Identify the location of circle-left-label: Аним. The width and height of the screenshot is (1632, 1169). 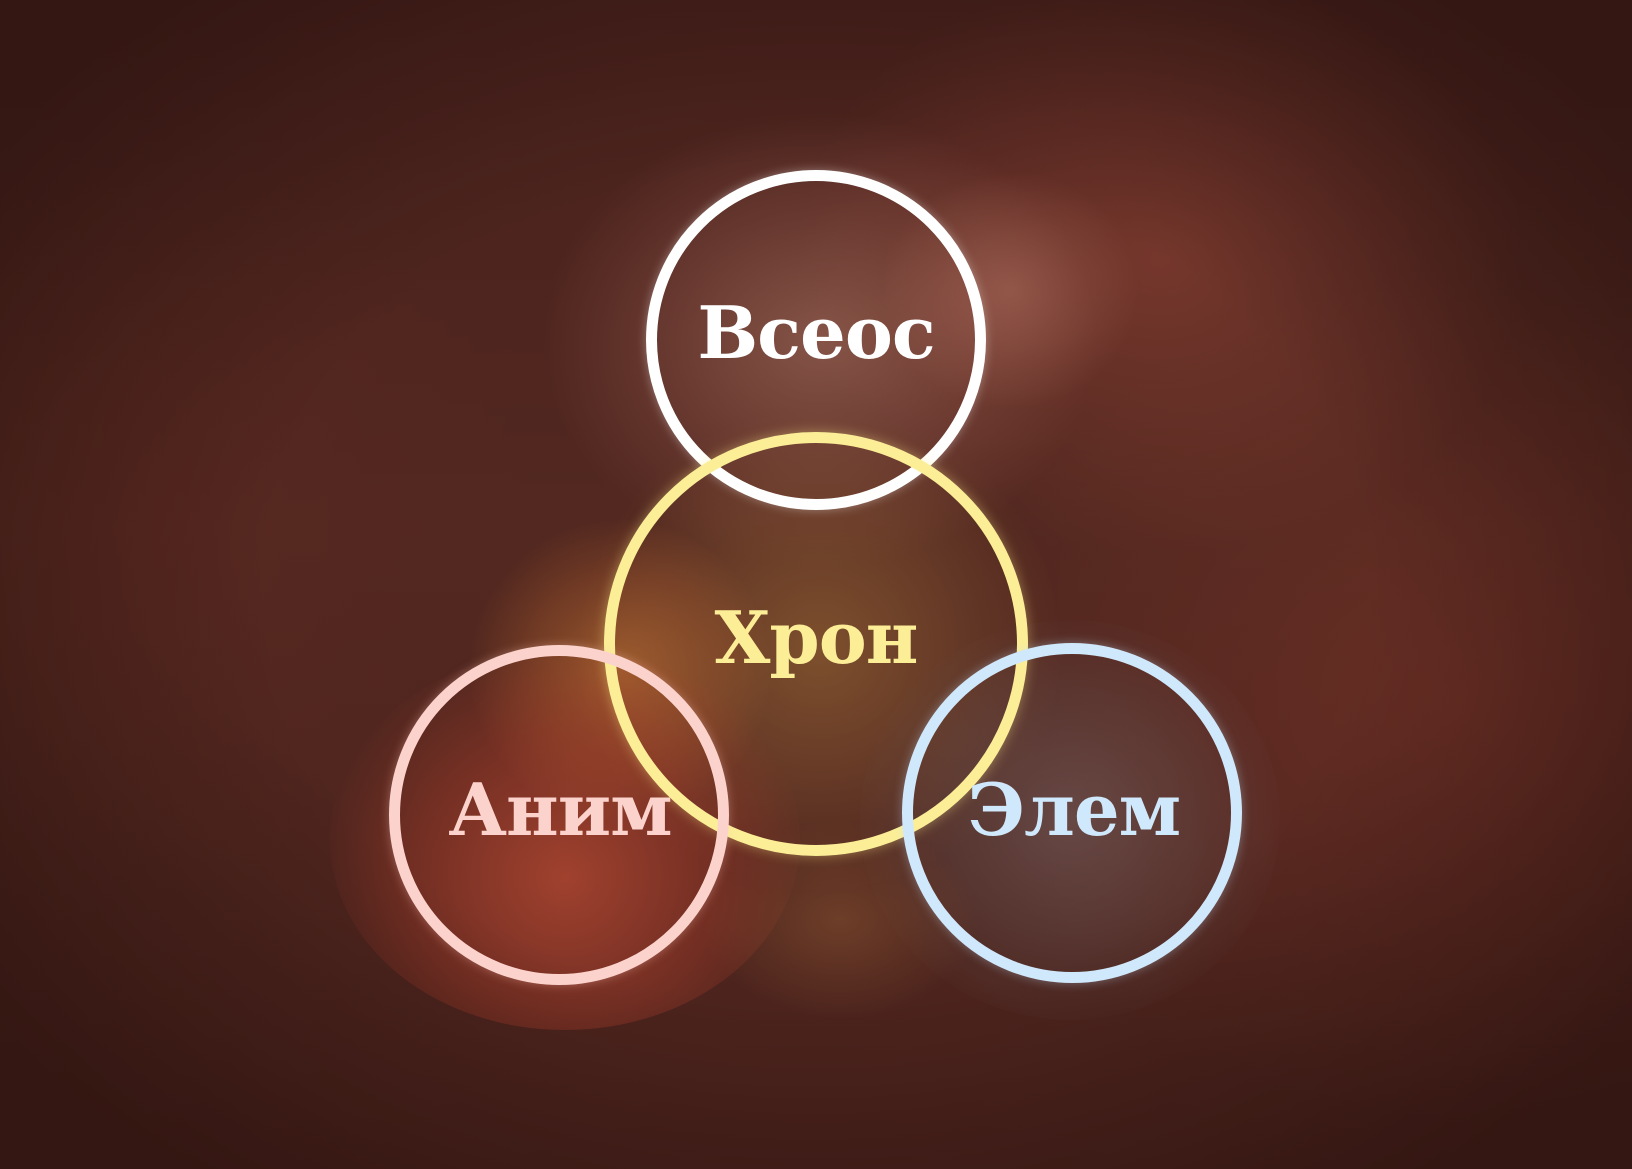
(560, 809).